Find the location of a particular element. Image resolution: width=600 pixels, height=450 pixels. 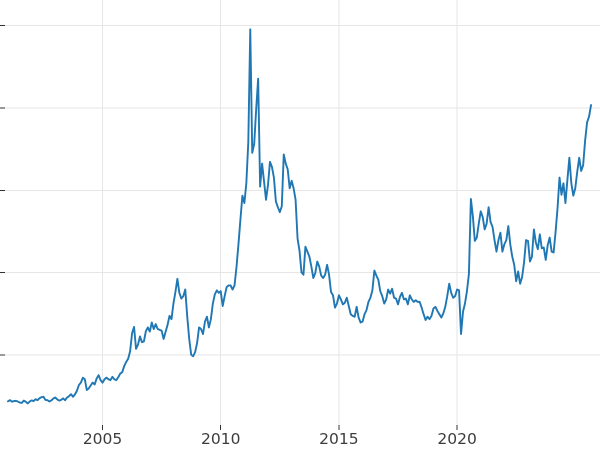

x-tick-label: 2010 is located at coordinates (220, 439).